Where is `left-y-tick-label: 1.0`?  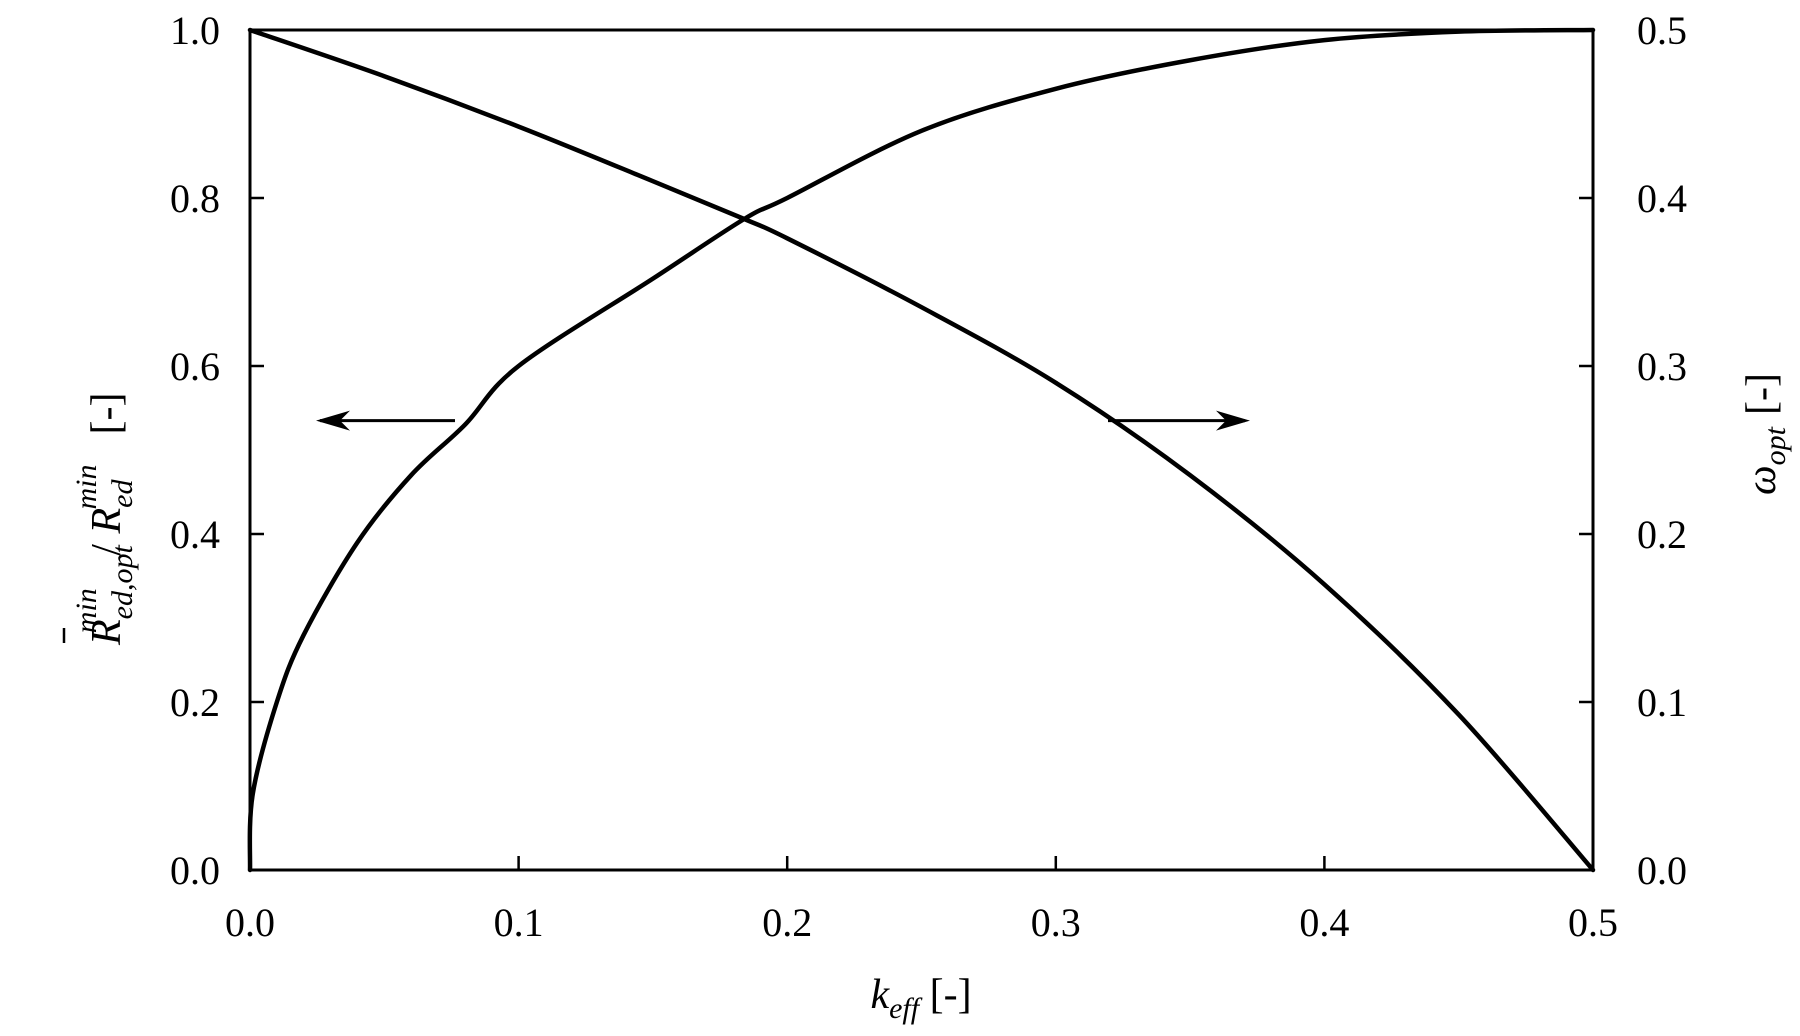 left-y-tick-label: 1.0 is located at coordinates (195, 30).